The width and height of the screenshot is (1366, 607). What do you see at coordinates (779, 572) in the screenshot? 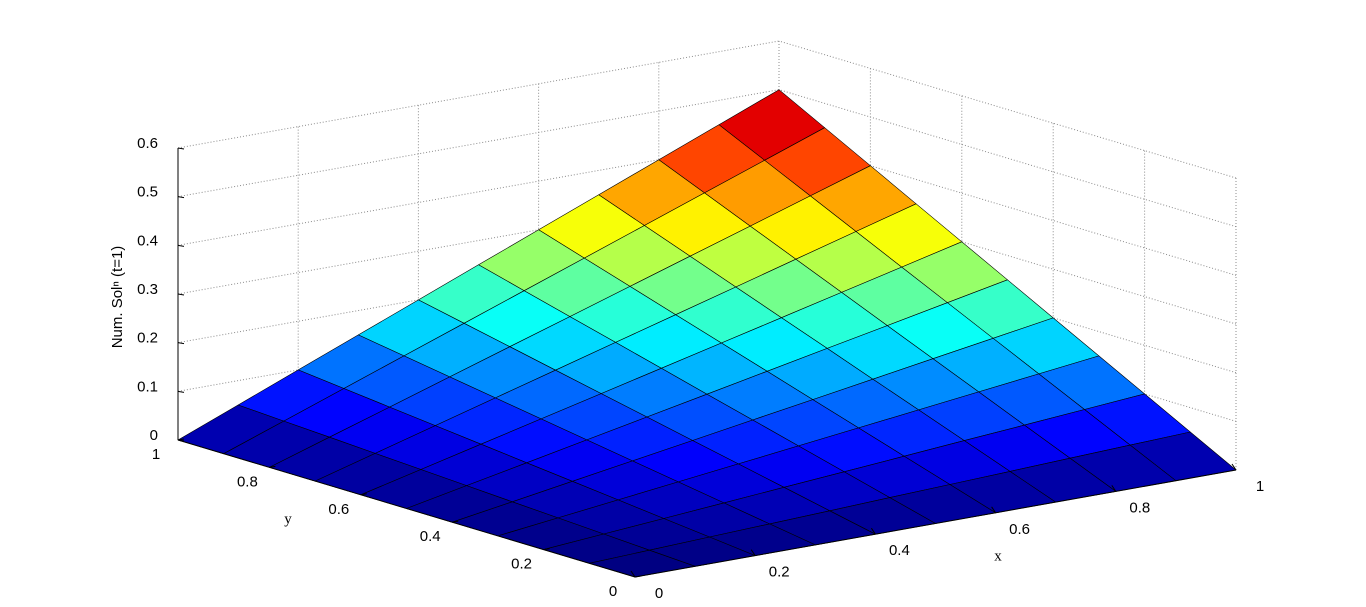
I see `x-tick-label: 0.2` at bounding box center [779, 572].